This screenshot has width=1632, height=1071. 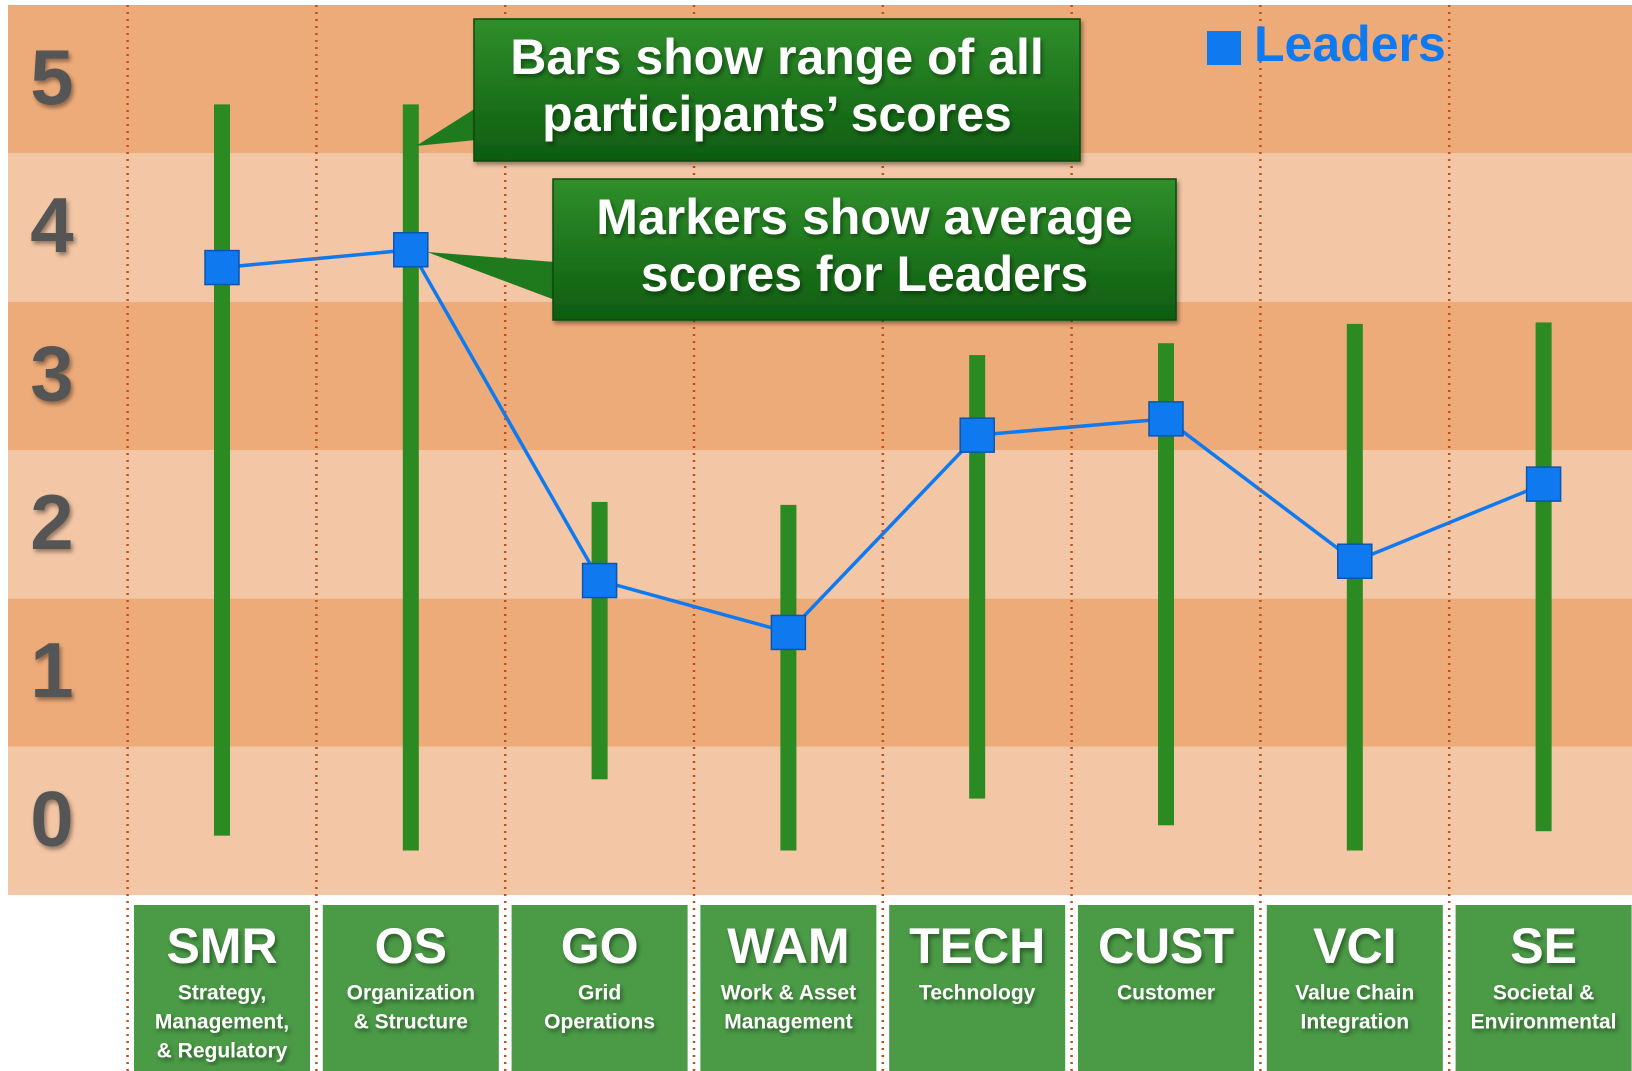 I want to click on y-tick-label: 3, so click(x=51, y=373).